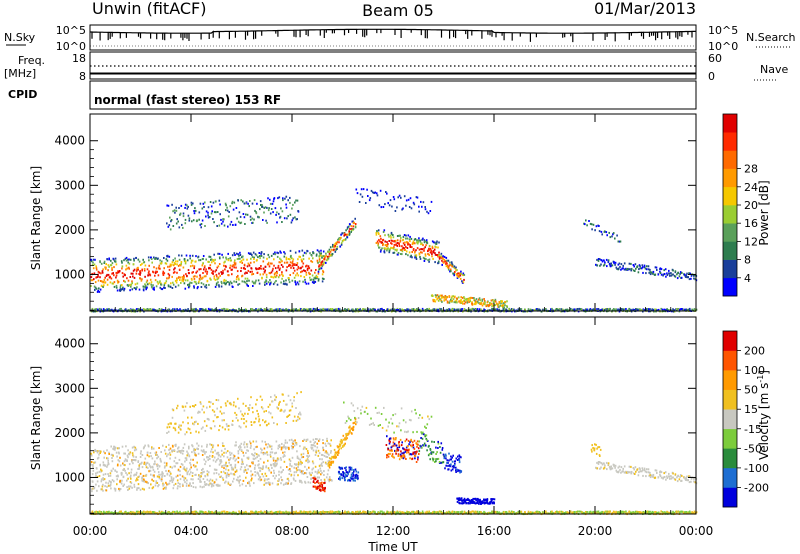  Describe the element at coordinates (36, 418) in the screenshot. I see `velocity-ylabel: Slant Range [km]` at that location.